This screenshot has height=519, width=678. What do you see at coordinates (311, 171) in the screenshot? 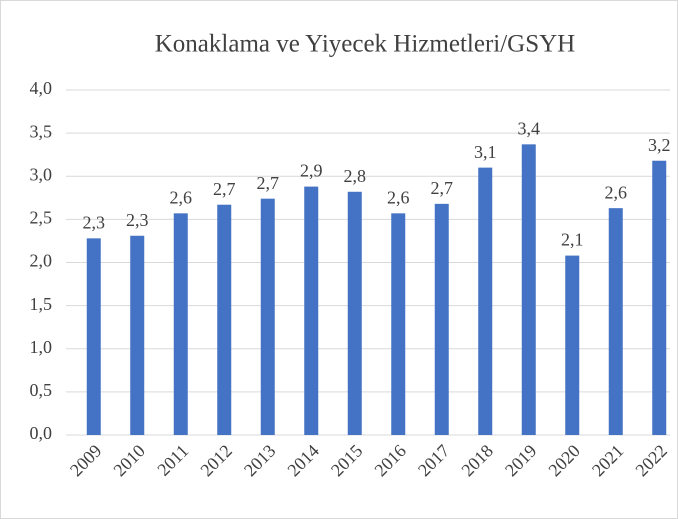
I see `value-label: 2,9` at bounding box center [311, 171].